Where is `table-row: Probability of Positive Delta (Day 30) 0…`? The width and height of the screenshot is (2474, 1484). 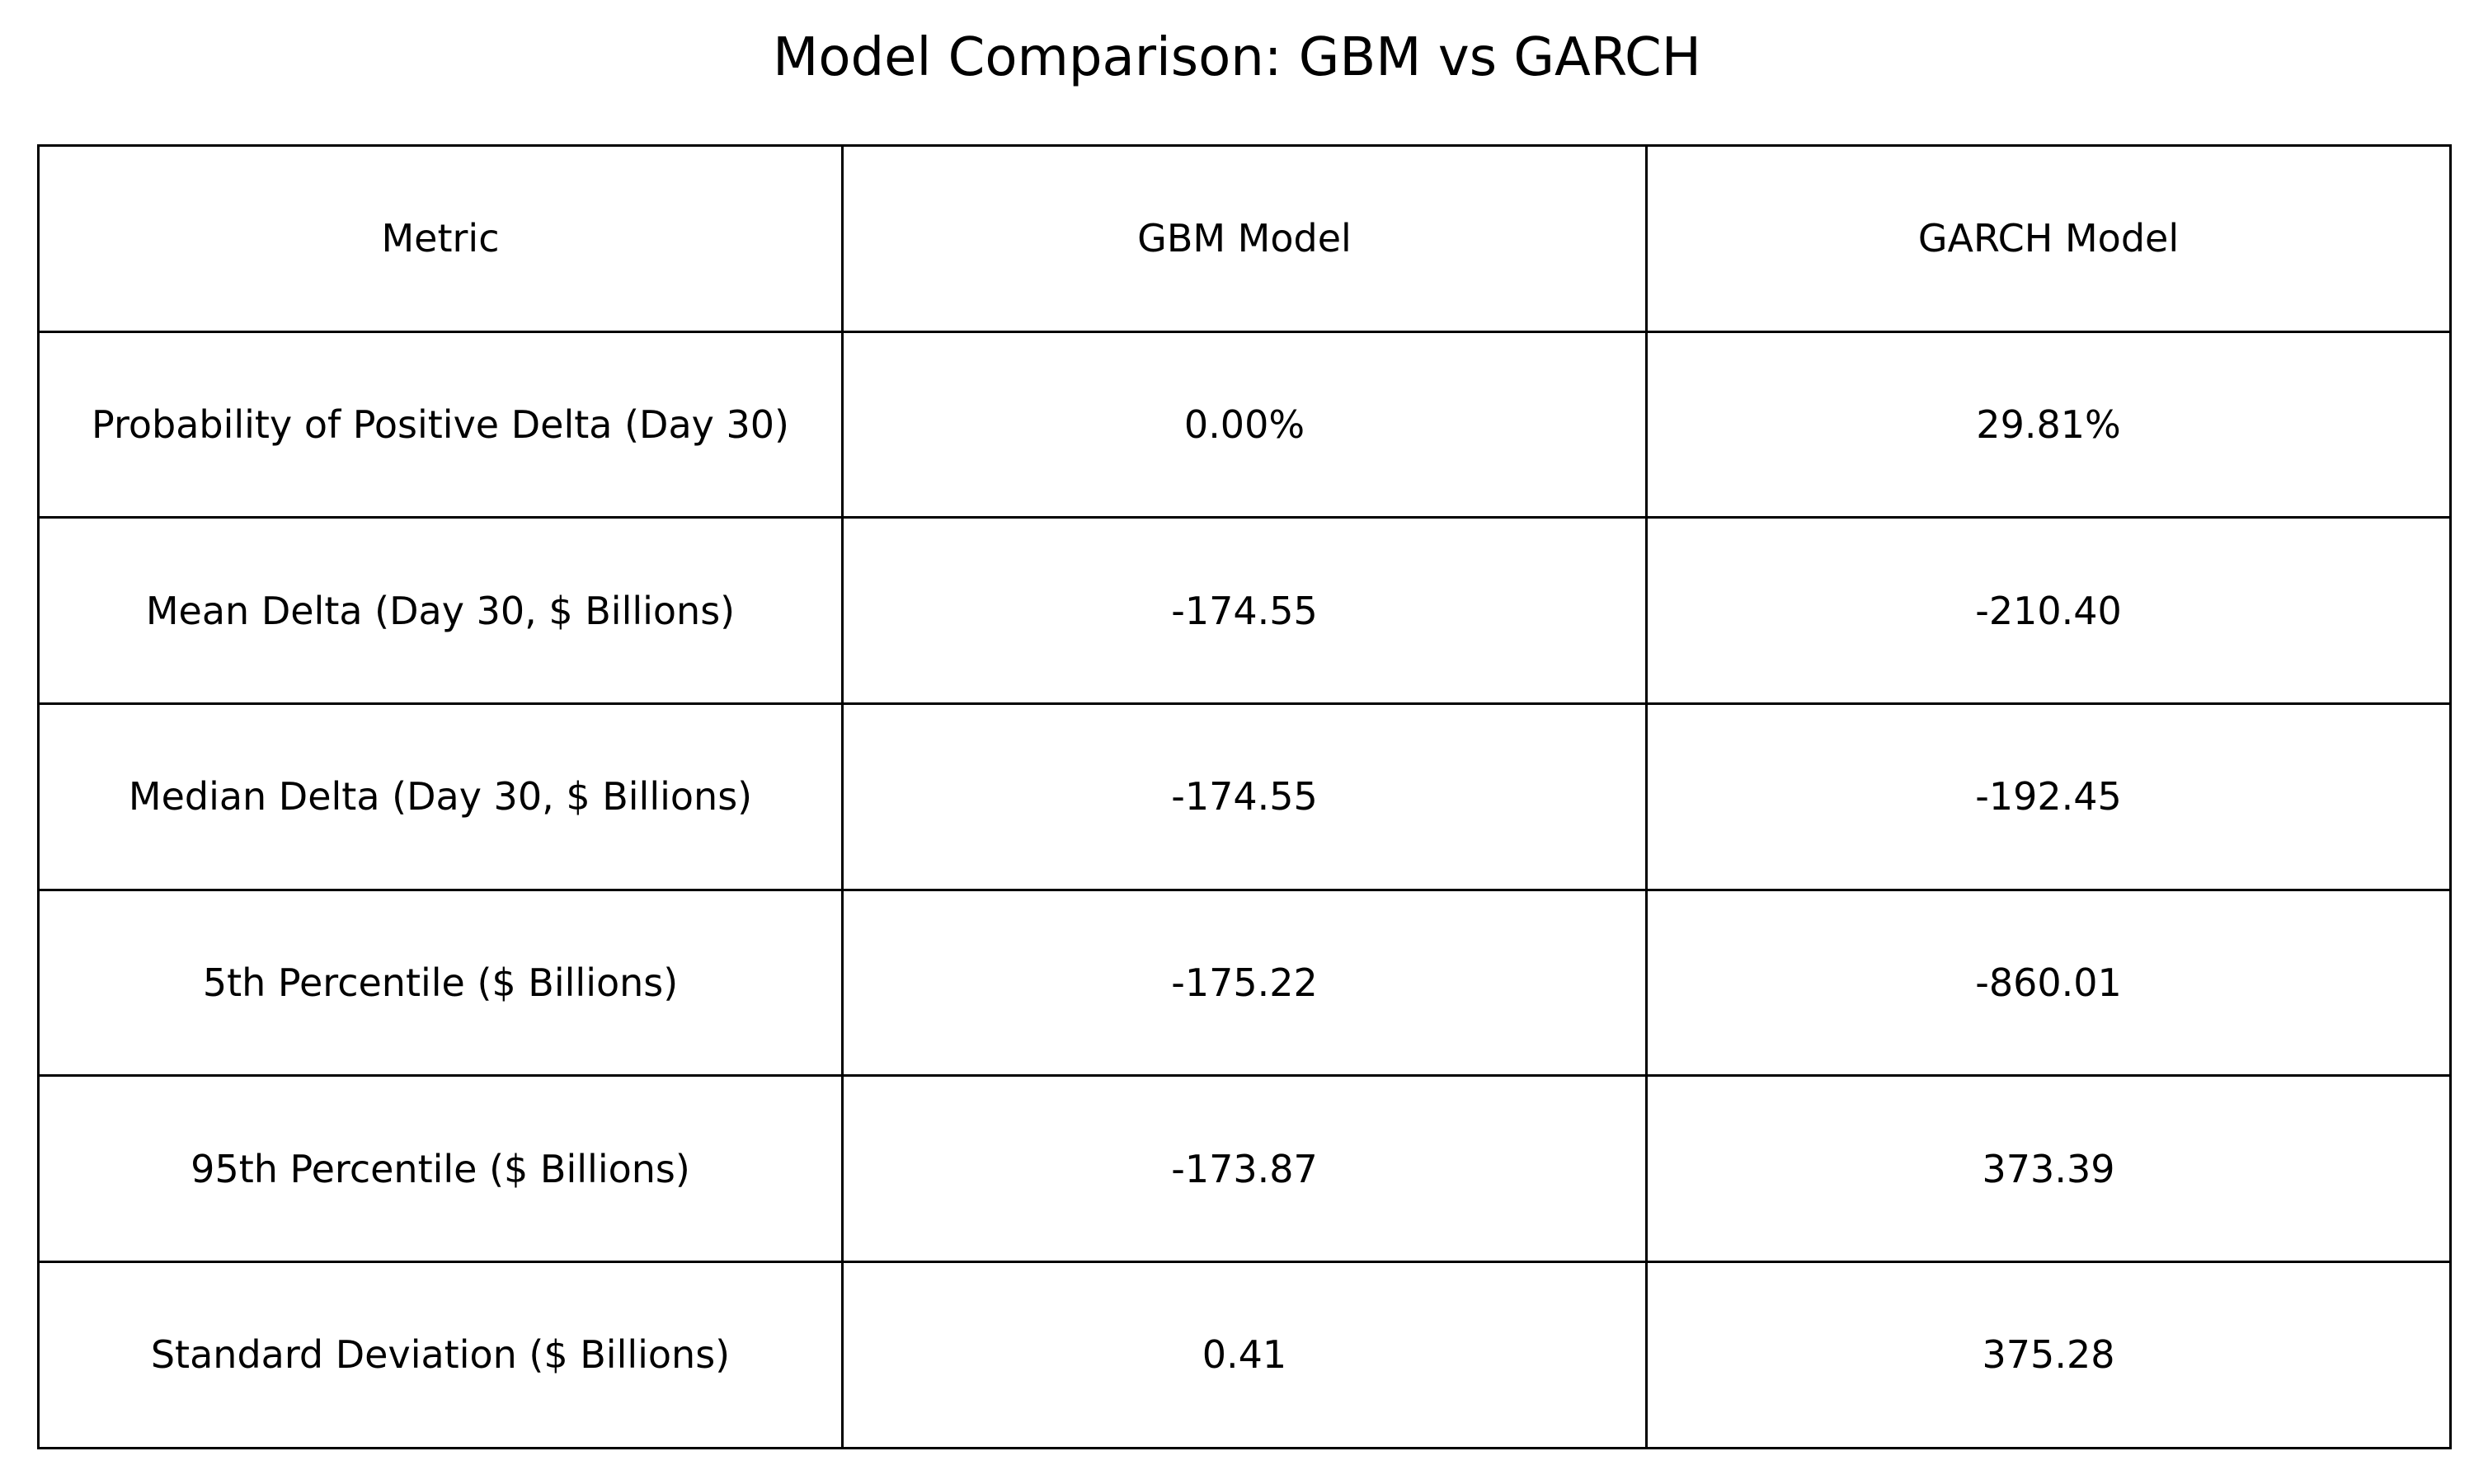
table-row: Probability of Positive Delta (Day 30) 0… is located at coordinates (1244, 424).